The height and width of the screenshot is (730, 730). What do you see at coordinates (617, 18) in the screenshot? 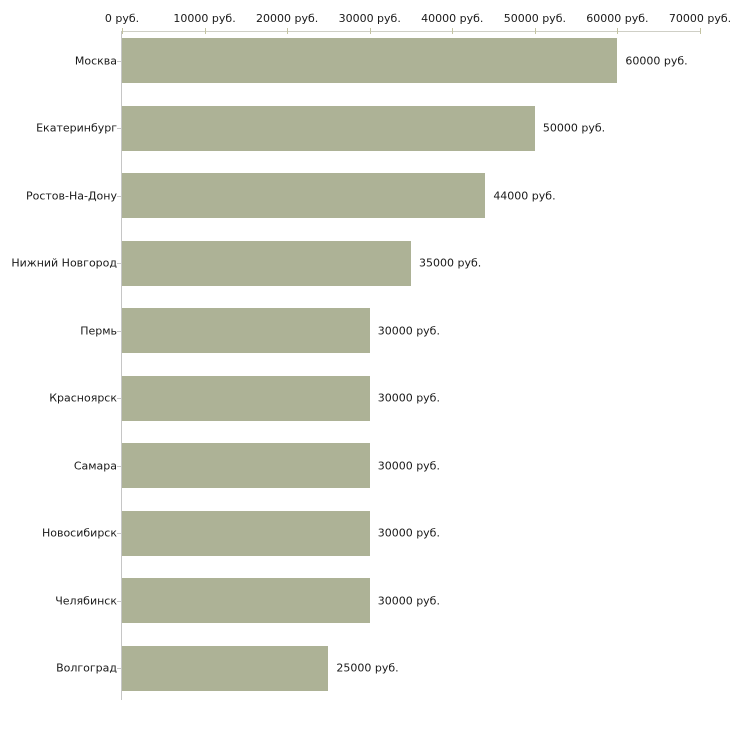
I see `x-tick-label: 60000 руб.` at bounding box center [617, 18].